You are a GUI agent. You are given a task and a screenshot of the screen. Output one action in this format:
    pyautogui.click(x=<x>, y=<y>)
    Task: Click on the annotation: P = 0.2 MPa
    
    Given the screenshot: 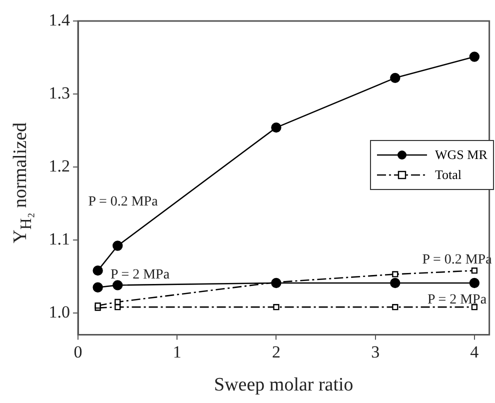 What is the action you would take?
    pyautogui.click(x=123, y=202)
    